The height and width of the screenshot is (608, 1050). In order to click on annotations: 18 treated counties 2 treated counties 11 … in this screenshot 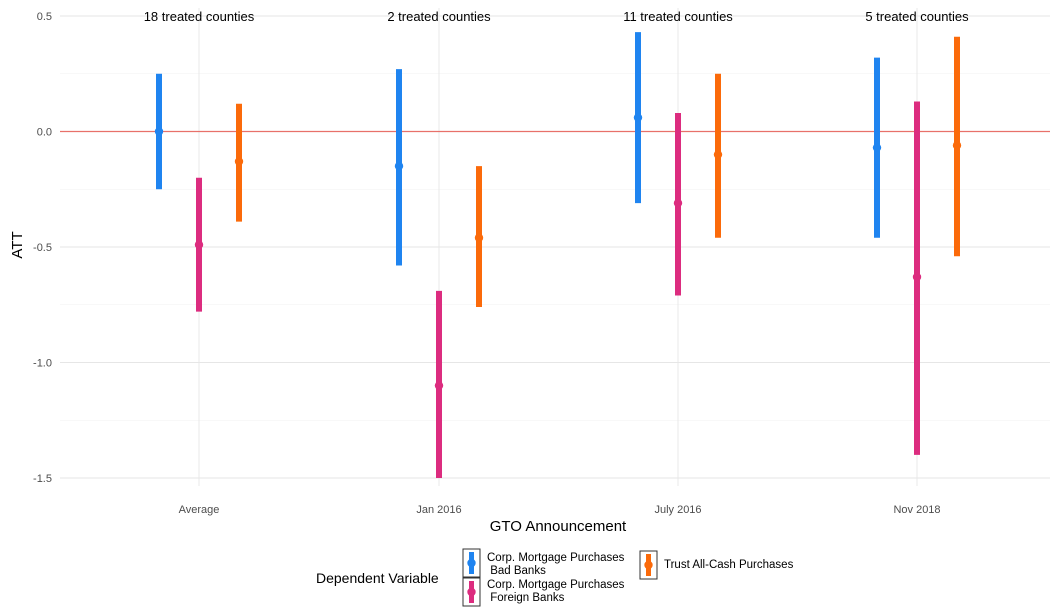, I will do `click(556, 16)`.